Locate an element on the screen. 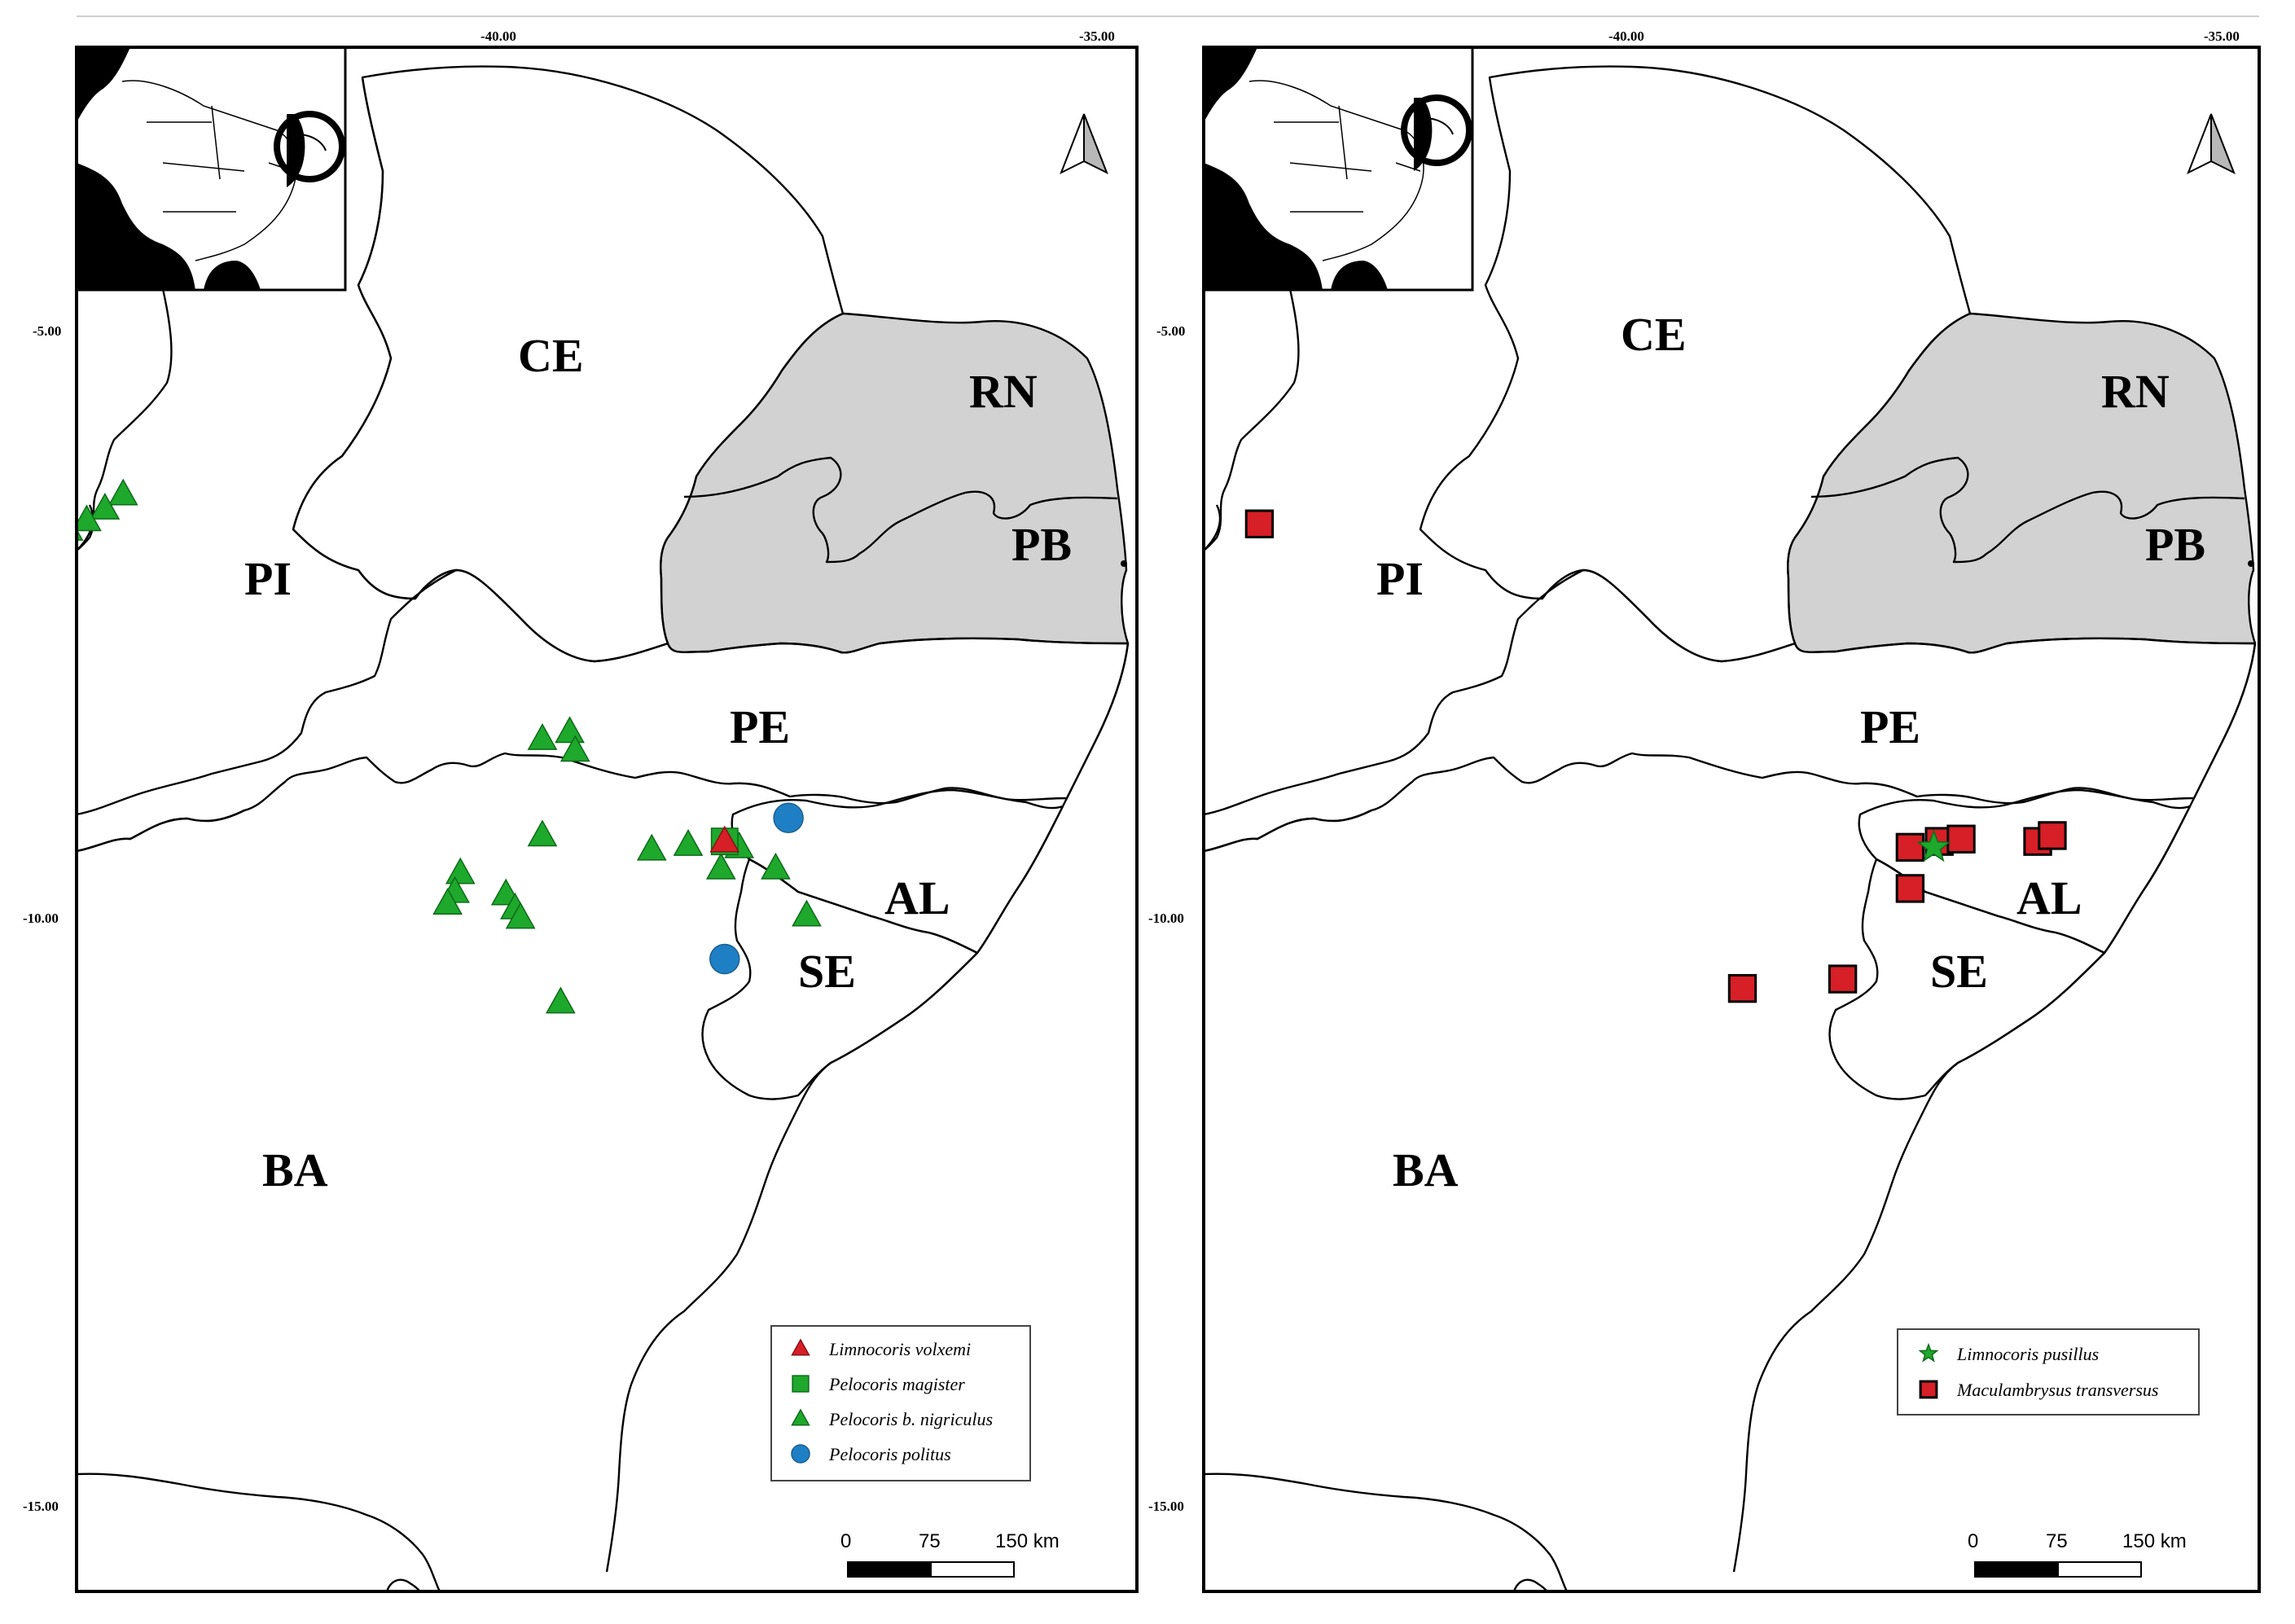  state-label-pe: PE is located at coordinates (760, 726).